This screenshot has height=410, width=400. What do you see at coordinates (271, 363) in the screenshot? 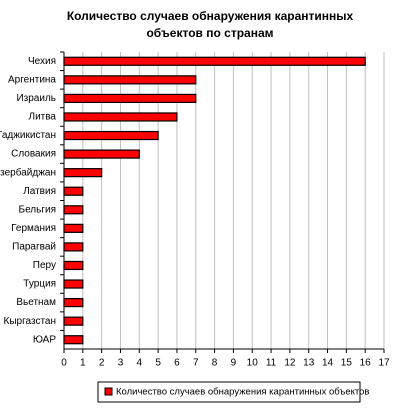
I see `x-tick-label: 11` at bounding box center [271, 363].